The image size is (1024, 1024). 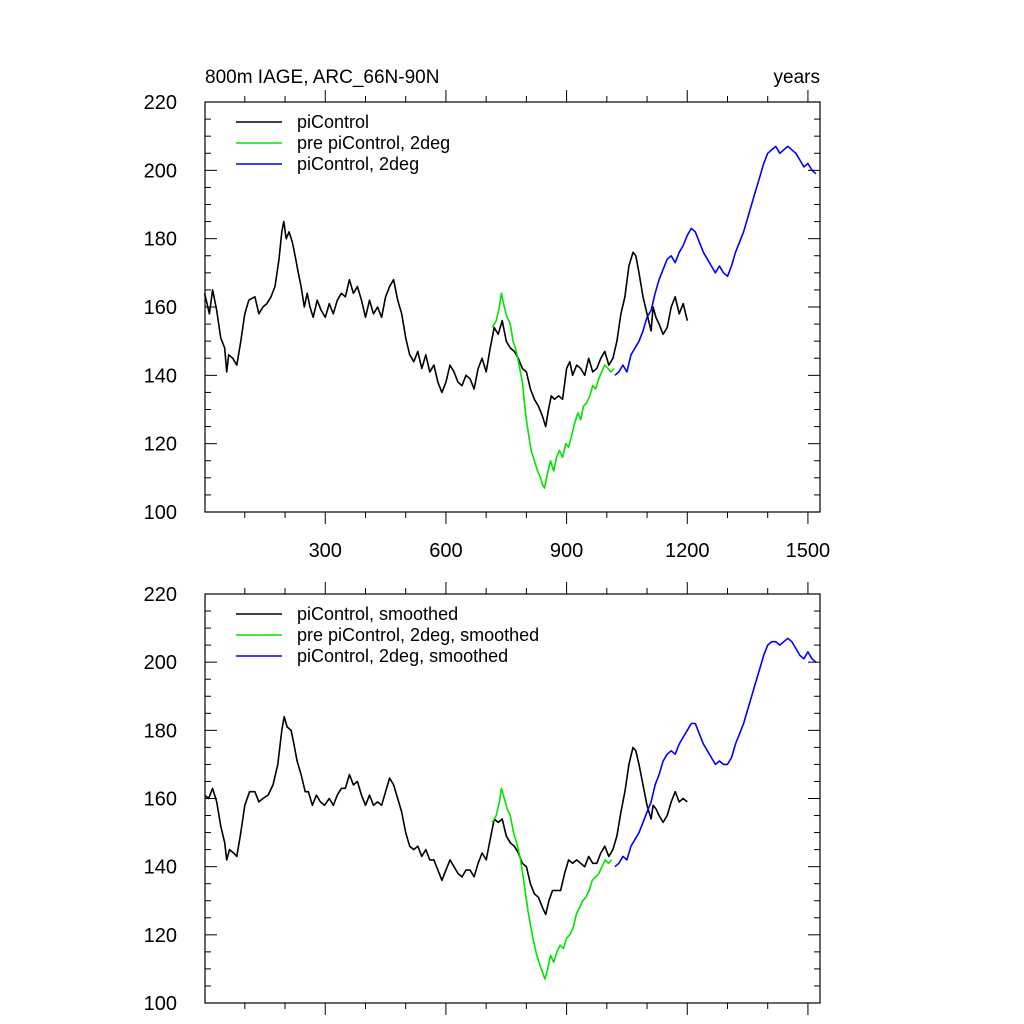 What do you see at coordinates (325, 551) in the screenshot?
I see `x-tick-label: 300` at bounding box center [325, 551].